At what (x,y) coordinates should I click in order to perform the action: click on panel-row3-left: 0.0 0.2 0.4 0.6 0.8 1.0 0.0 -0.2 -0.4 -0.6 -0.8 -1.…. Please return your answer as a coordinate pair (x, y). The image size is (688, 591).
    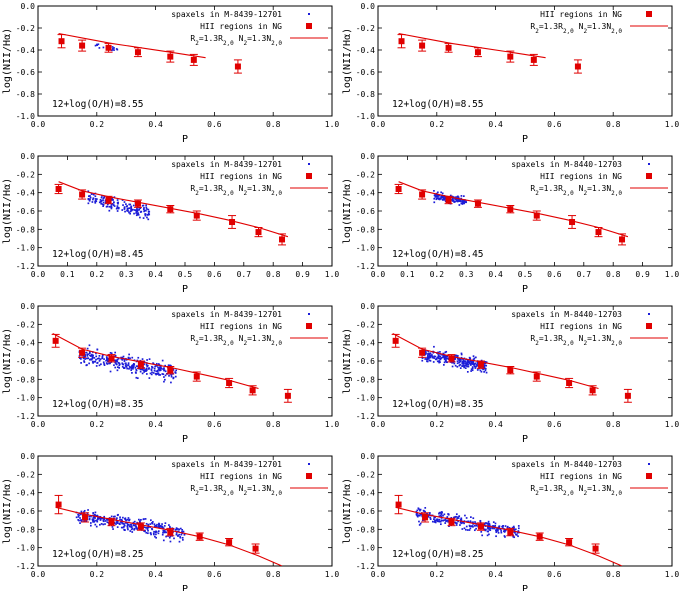
    Looking at the image, I should click on (170, 373).